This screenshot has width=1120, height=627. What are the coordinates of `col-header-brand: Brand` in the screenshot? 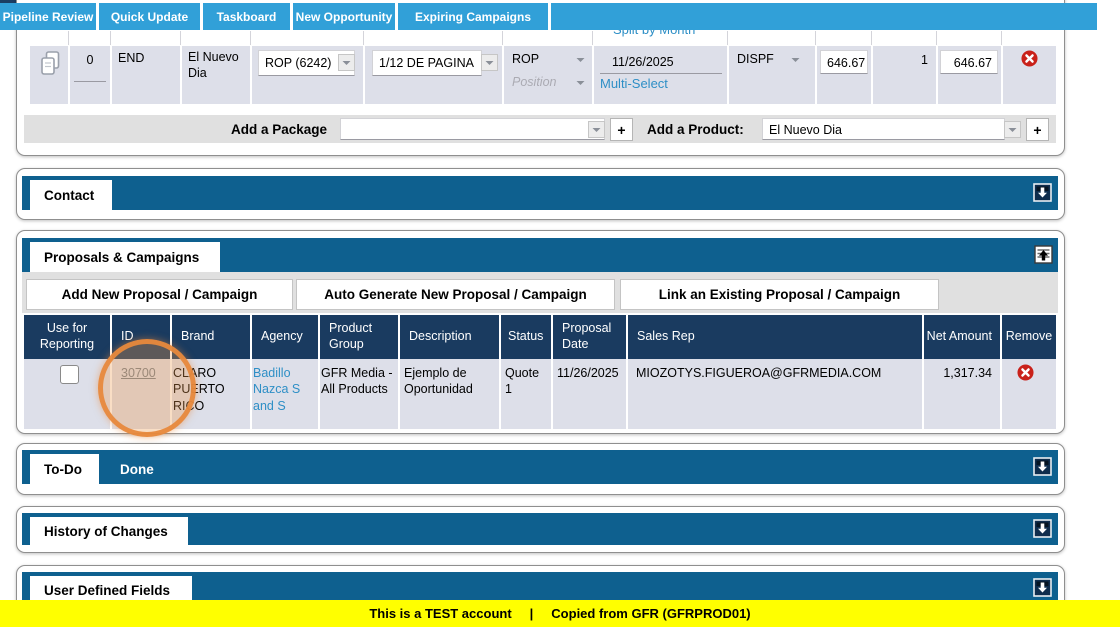 It's located at (198, 336).